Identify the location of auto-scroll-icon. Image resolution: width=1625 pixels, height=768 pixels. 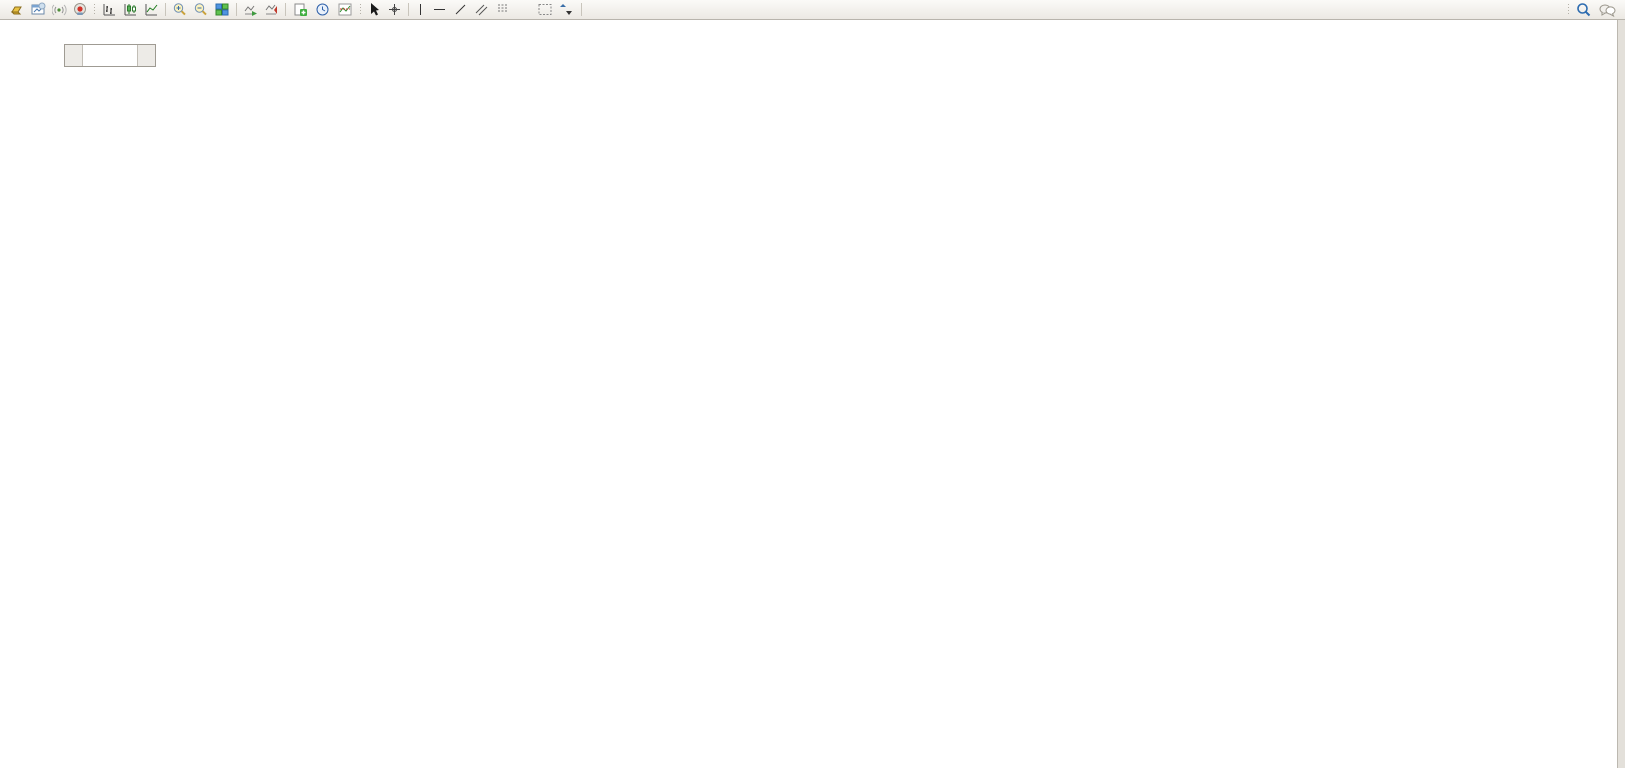
(250, 9).